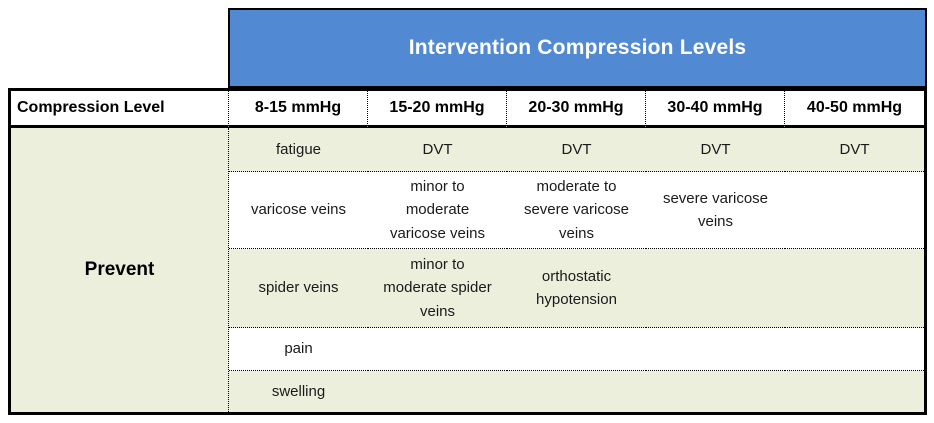 The height and width of the screenshot is (423, 934). What do you see at coordinates (715, 109) in the screenshot?
I see `column-header-30-40: 30-40 mmHg` at bounding box center [715, 109].